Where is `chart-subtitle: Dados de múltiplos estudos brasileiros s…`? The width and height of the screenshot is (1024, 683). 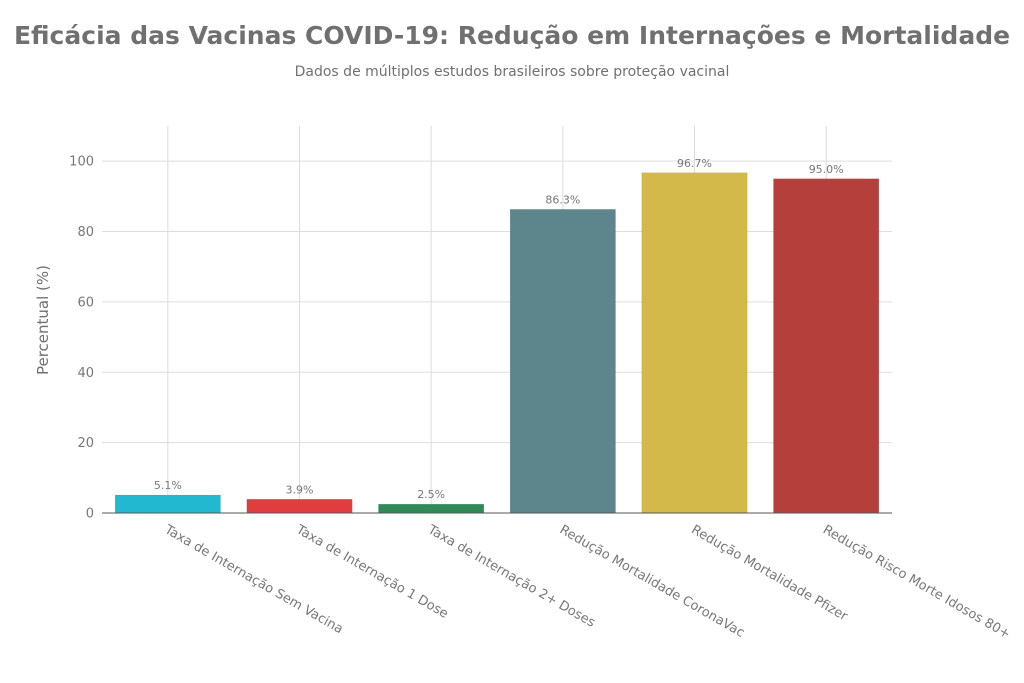 chart-subtitle: Dados de múltiplos estudos brasileiros s… is located at coordinates (512, 72).